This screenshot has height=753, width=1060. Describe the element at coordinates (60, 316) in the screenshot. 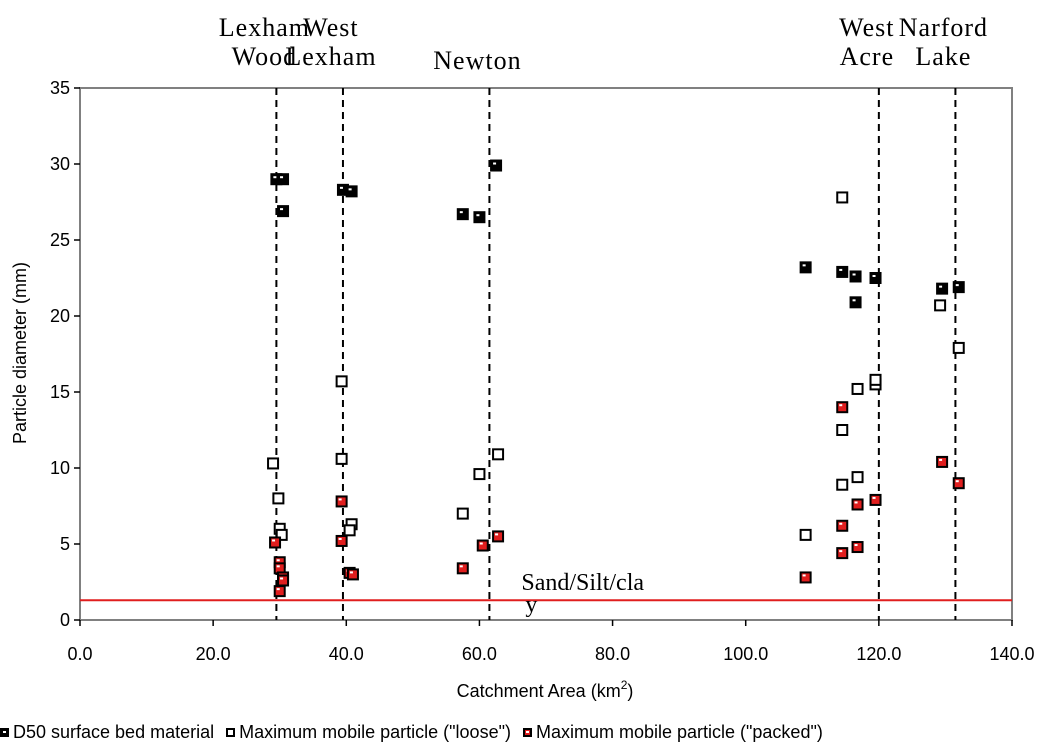

I see `y-tick-label: 20` at that location.